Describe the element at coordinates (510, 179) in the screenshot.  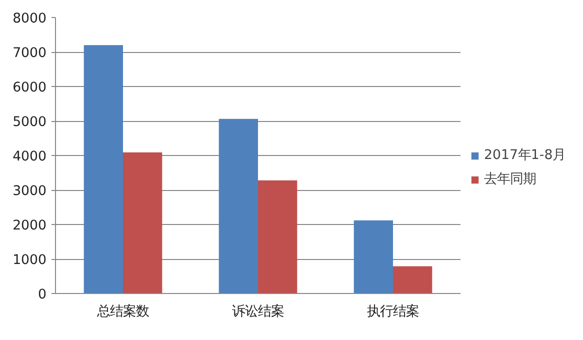
I see `legend-label: 去年同期` at that location.